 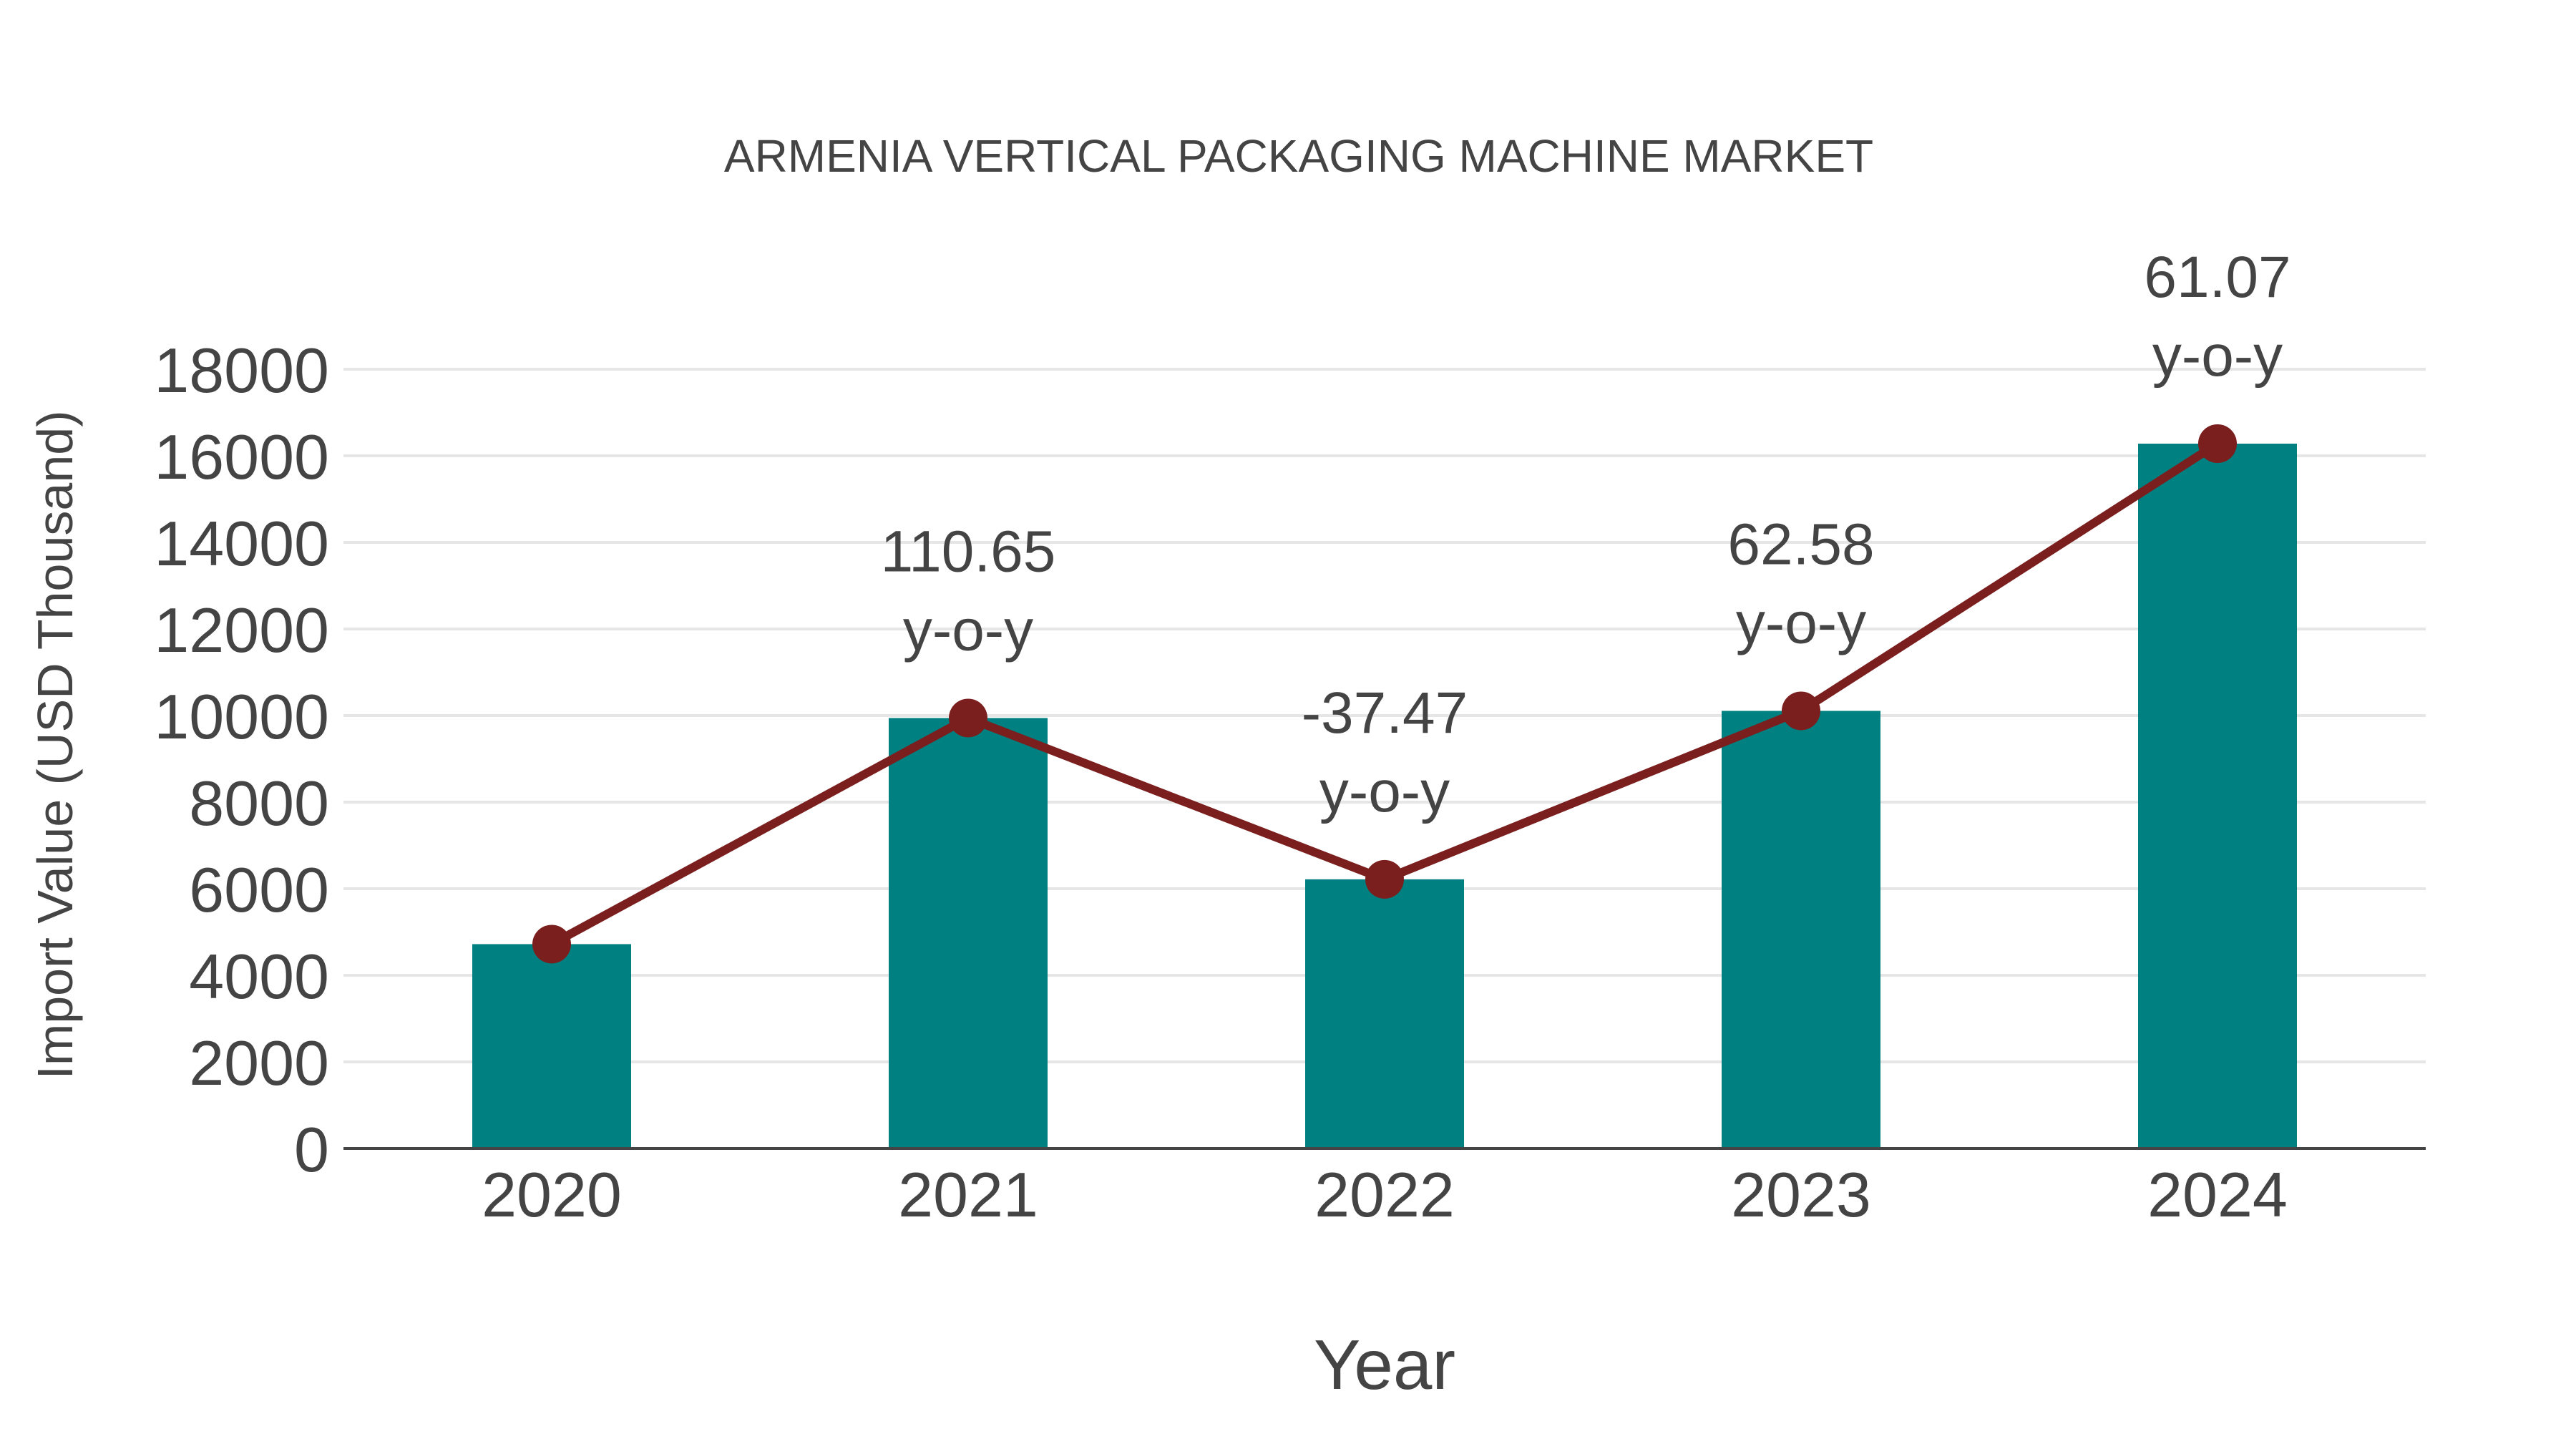 I want to click on y-tick-label: 18000, so click(x=241, y=370).